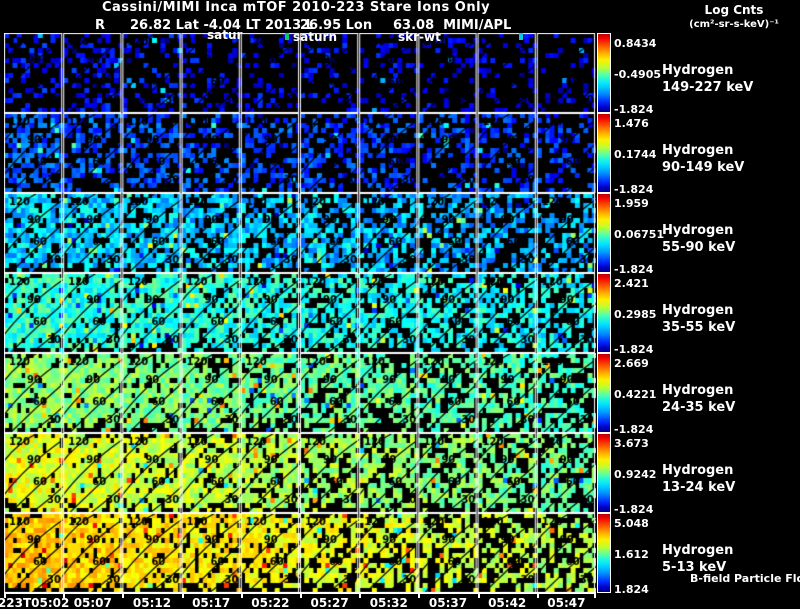 Image resolution: width=800 pixels, height=609 pixels. Describe the element at coordinates (300, 593) in the screenshot. I see `time-axis-line` at that location.